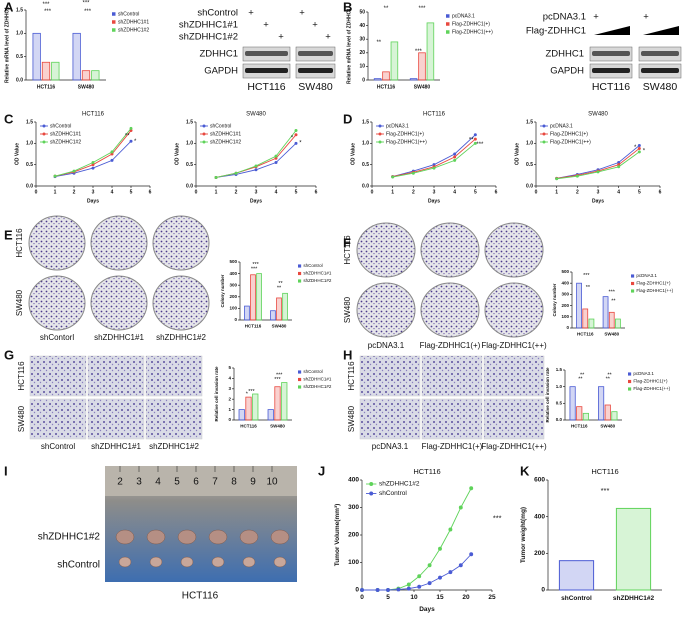  Describe the element at coordinates (189, 186) in the screenshot. I see `y-tick-label: 0.0` at that location.